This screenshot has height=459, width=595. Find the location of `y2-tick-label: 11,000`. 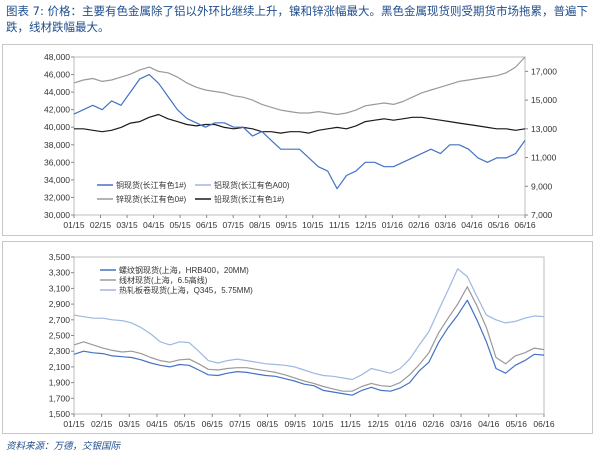

y2-tick-label: 11,000 is located at coordinates (544, 158).